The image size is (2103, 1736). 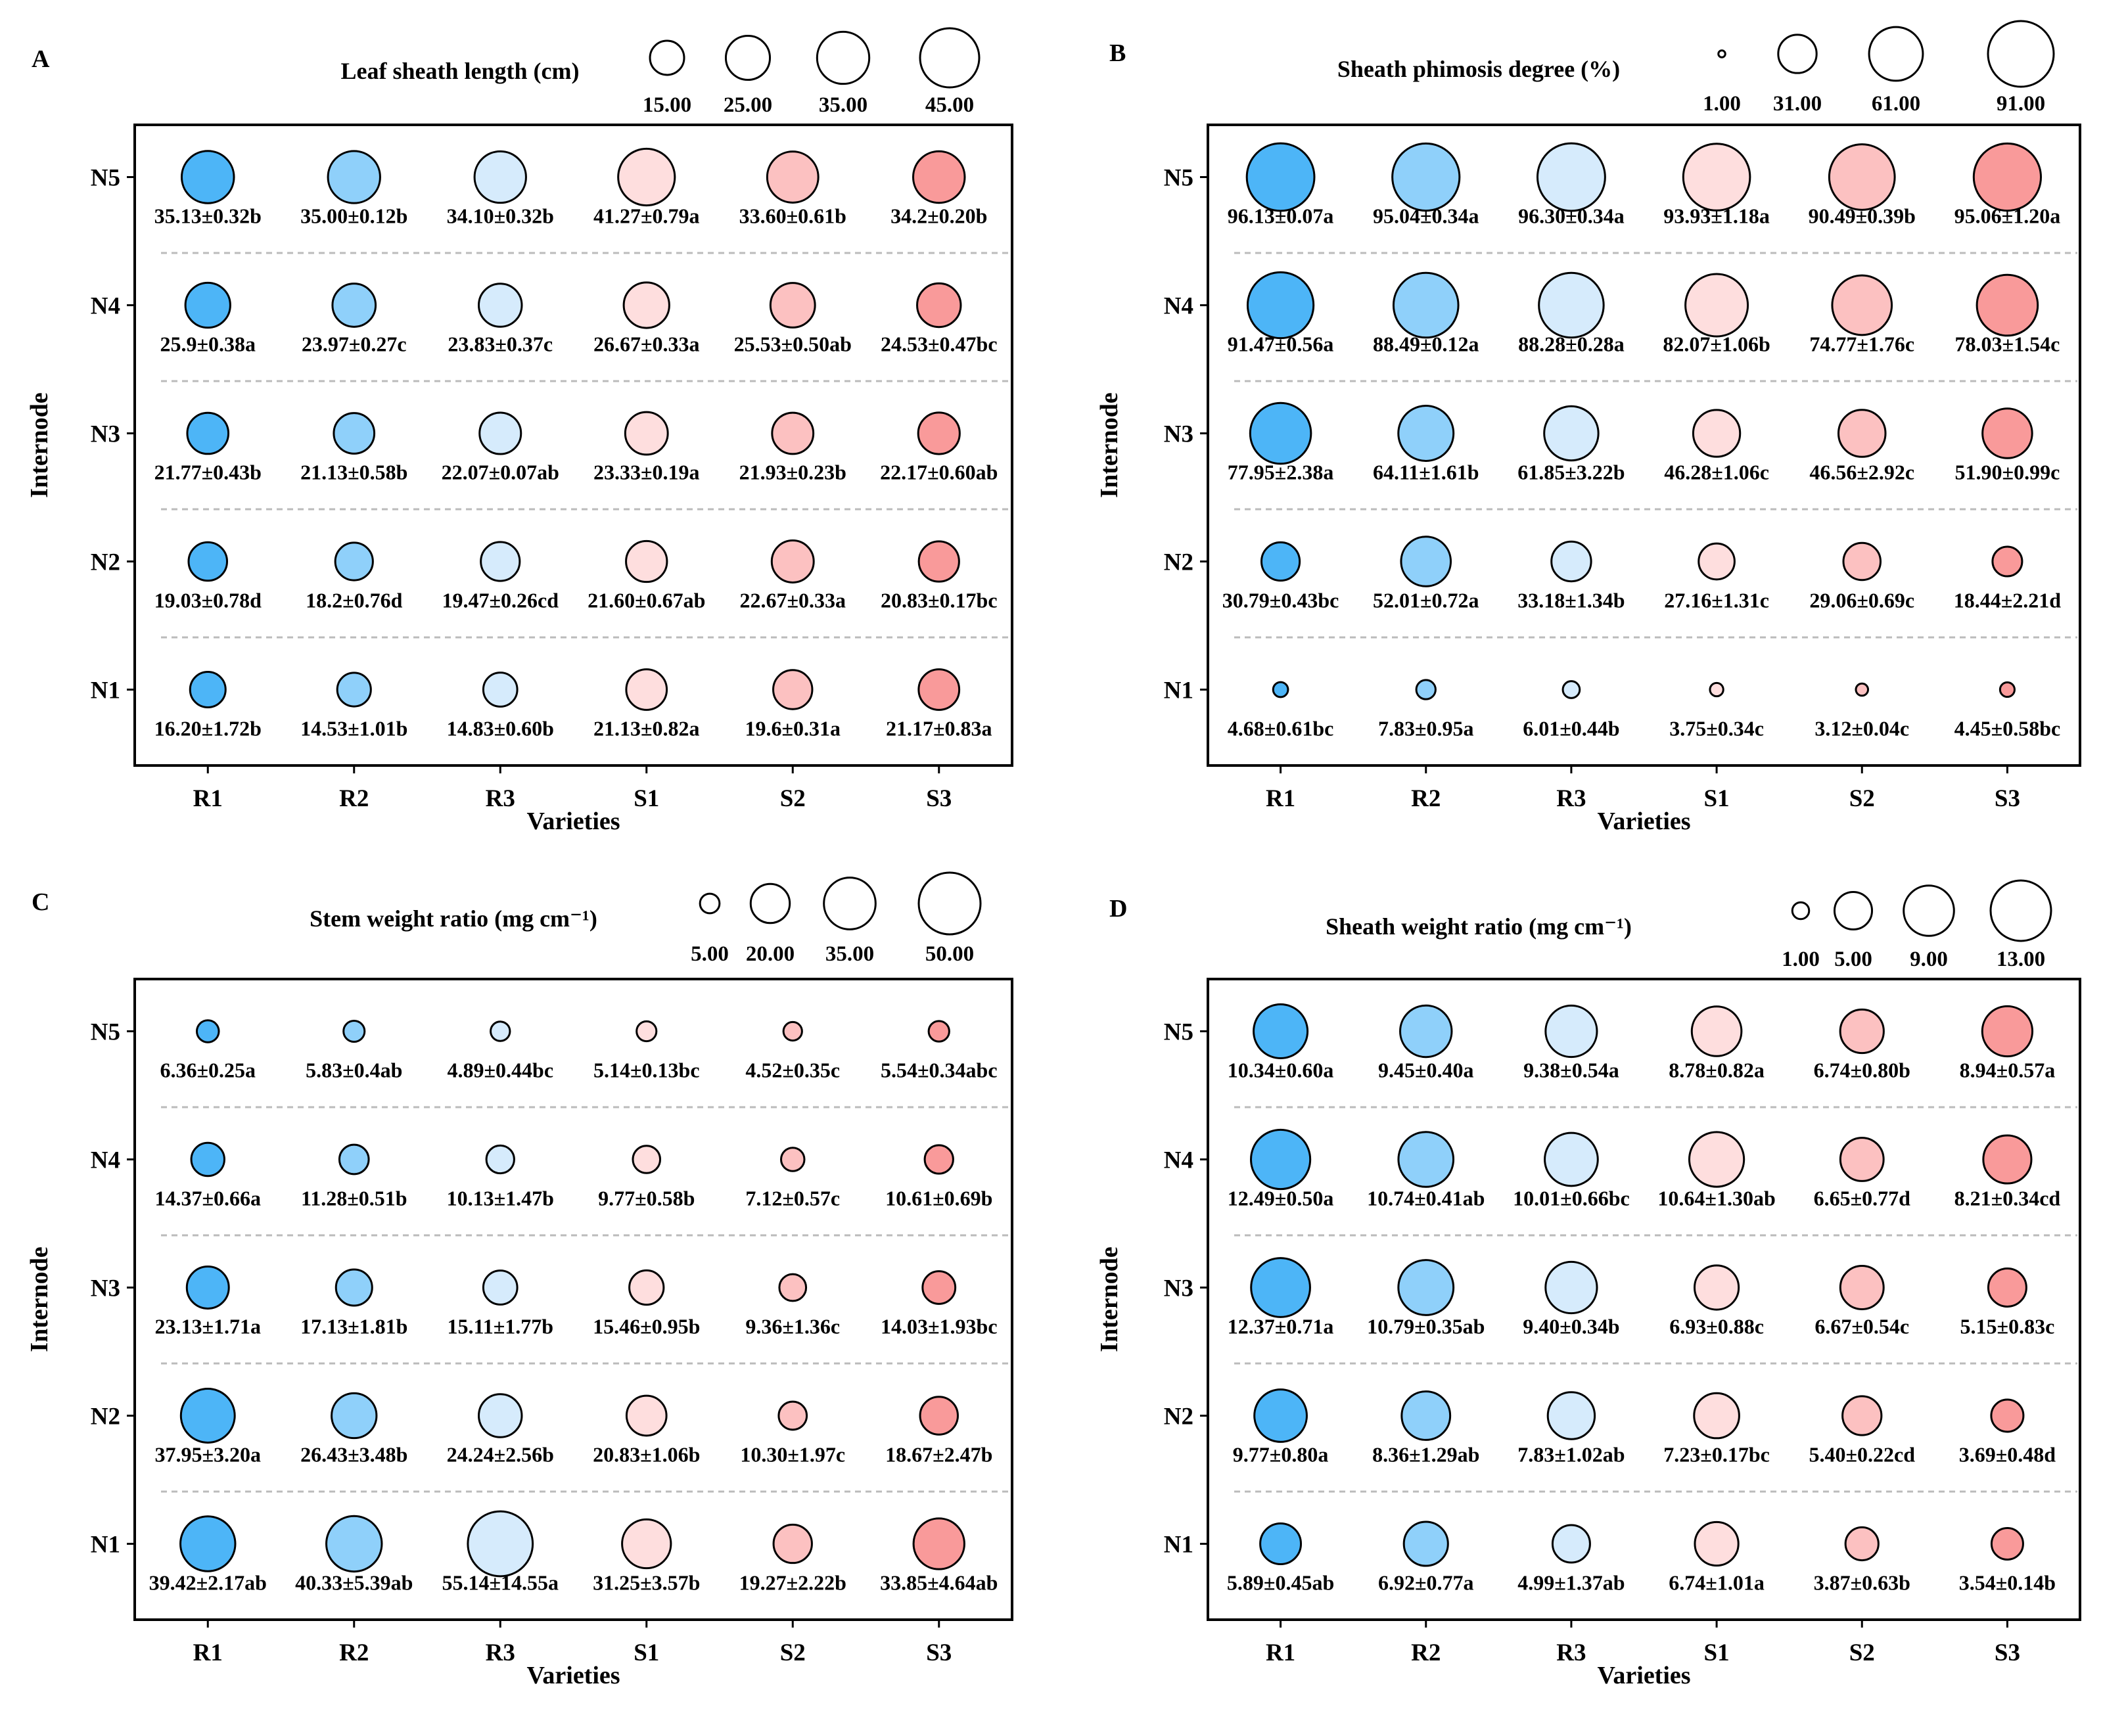 What do you see at coordinates (1571, 1287) in the screenshot?
I see `bubble-R3-N3` at bounding box center [1571, 1287].